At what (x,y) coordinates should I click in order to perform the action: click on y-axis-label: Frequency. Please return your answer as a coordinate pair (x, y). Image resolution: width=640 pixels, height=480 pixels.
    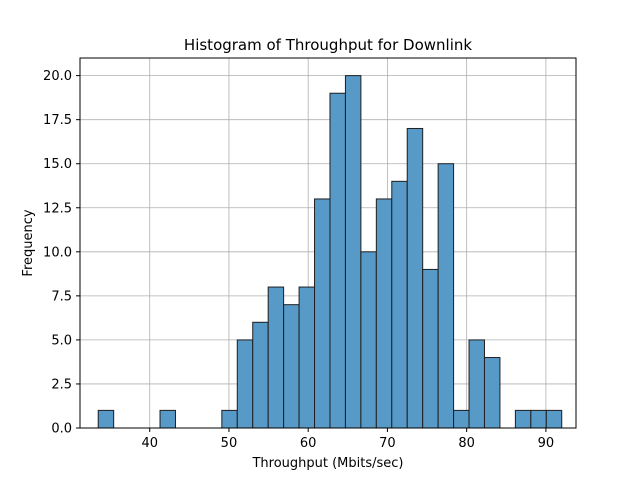
    Looking at the image, I should click on (28, 242).